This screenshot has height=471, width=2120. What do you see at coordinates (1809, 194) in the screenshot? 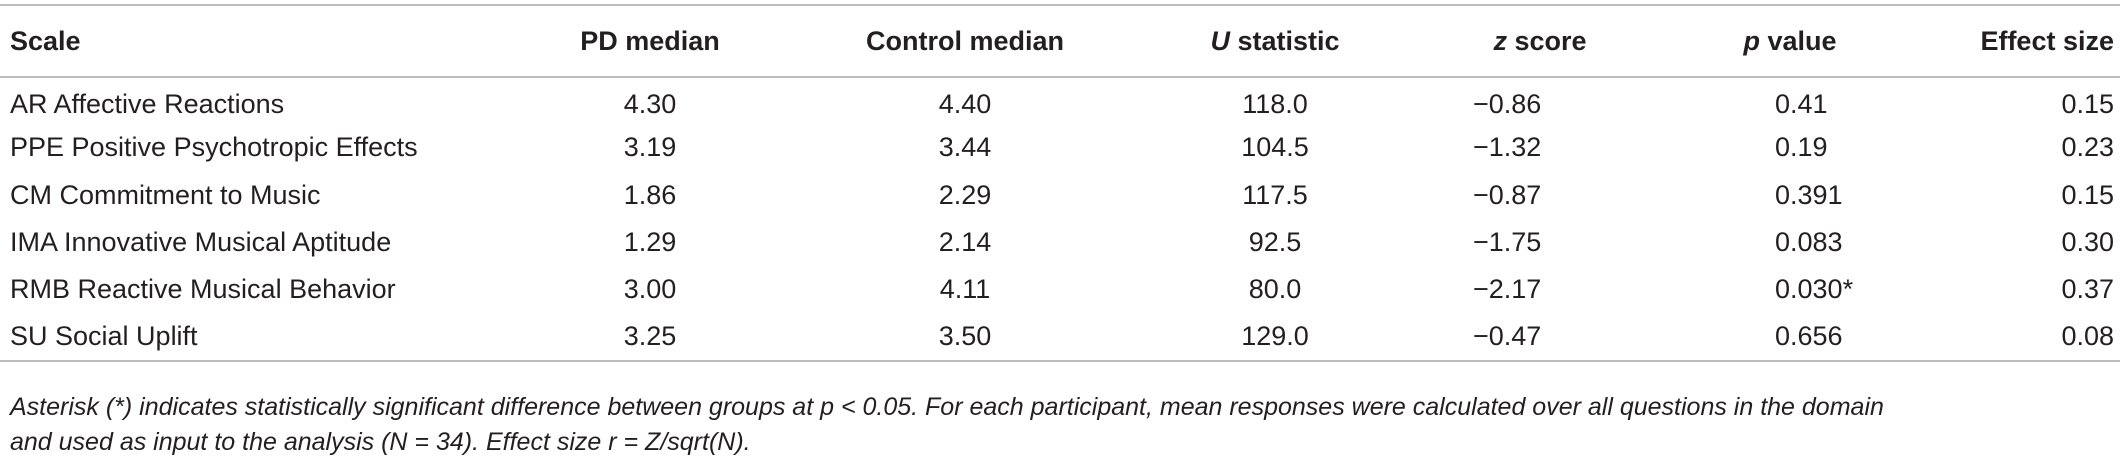
I see `cell-p-value: 0.391` at bounding box center [1809, 194].